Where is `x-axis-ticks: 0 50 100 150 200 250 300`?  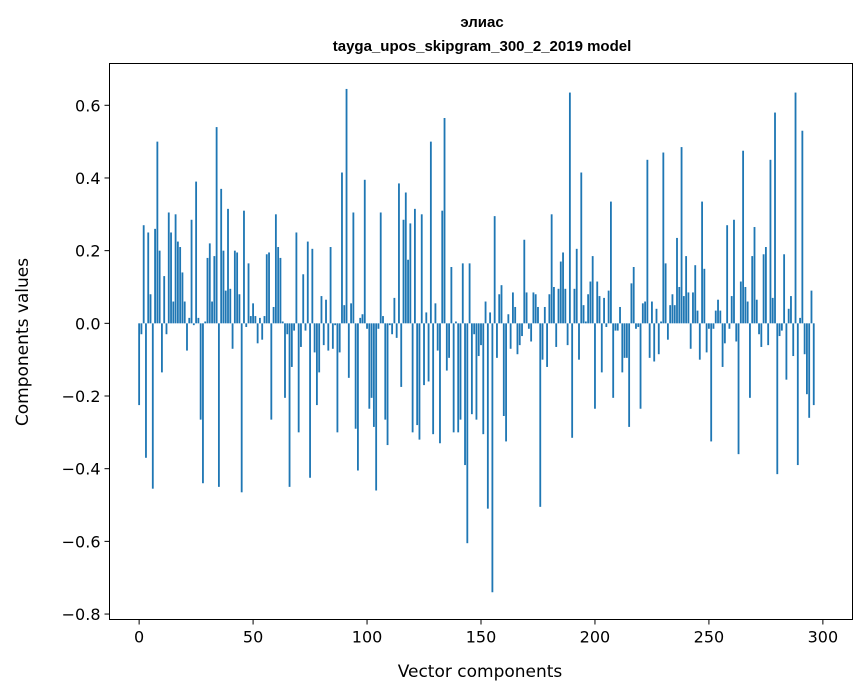
x-axis-ticks: 0 50 100 150 200 250 300 is located at coordinates (486, 633).